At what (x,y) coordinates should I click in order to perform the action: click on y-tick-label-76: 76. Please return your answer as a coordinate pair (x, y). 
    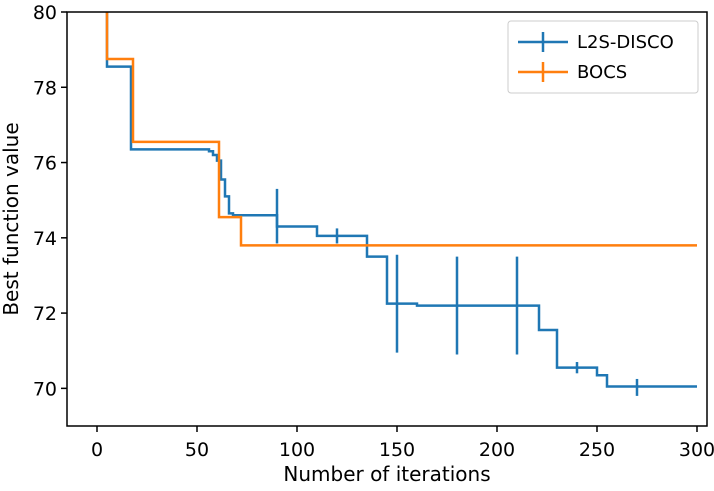
    Looking at the image, I should click on (45, 164).